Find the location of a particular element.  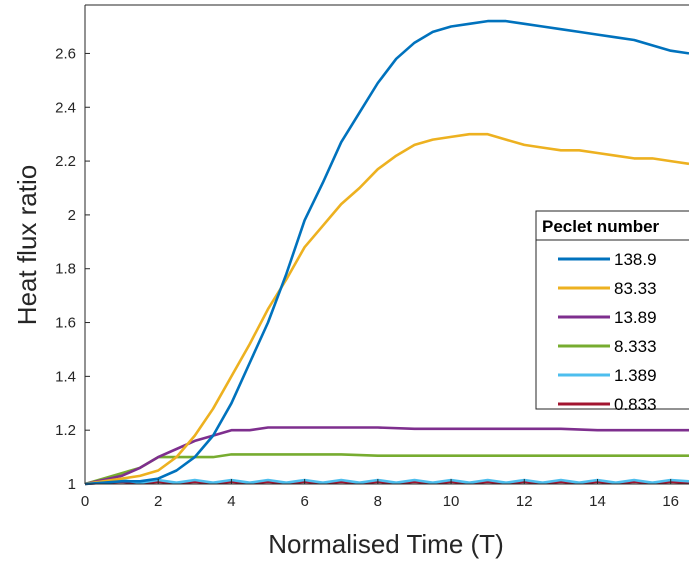

x-tick-label: 8 is located at coordinates (378, 501).